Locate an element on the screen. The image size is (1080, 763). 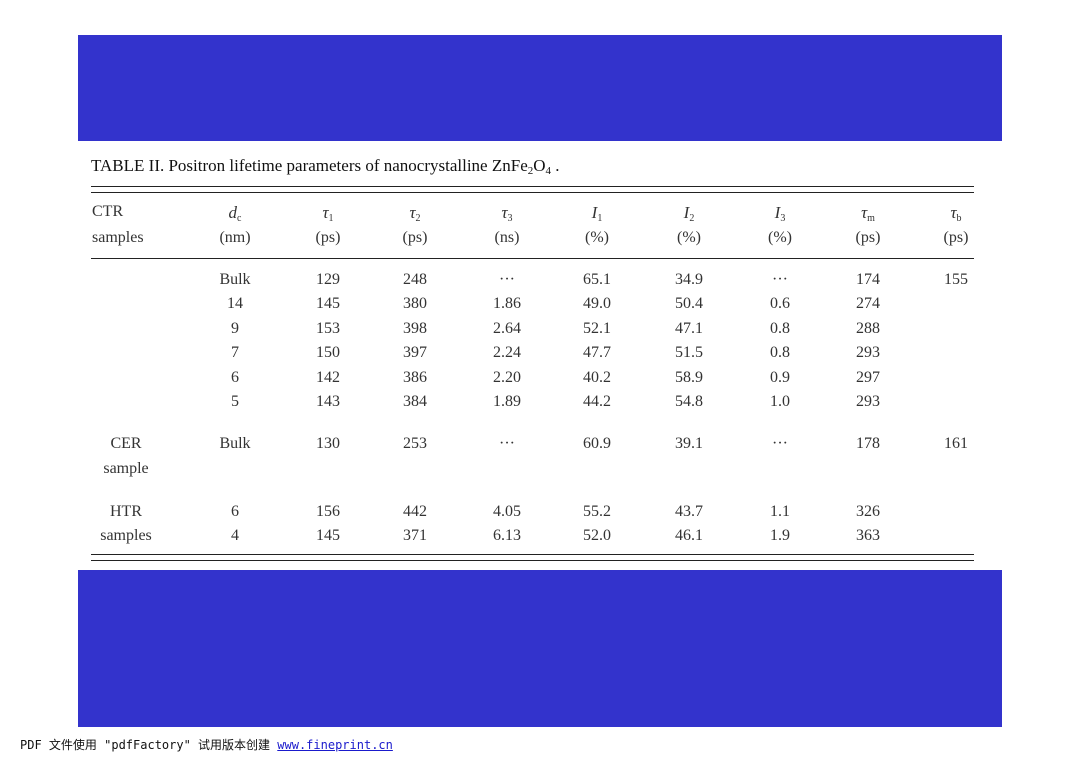
table-cell: 248 is located at coordinates (415, 279).